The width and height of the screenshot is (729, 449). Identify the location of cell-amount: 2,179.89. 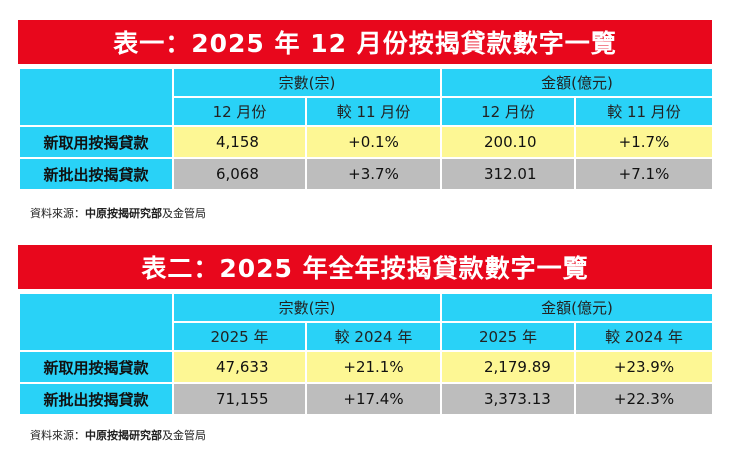
(508, 367).